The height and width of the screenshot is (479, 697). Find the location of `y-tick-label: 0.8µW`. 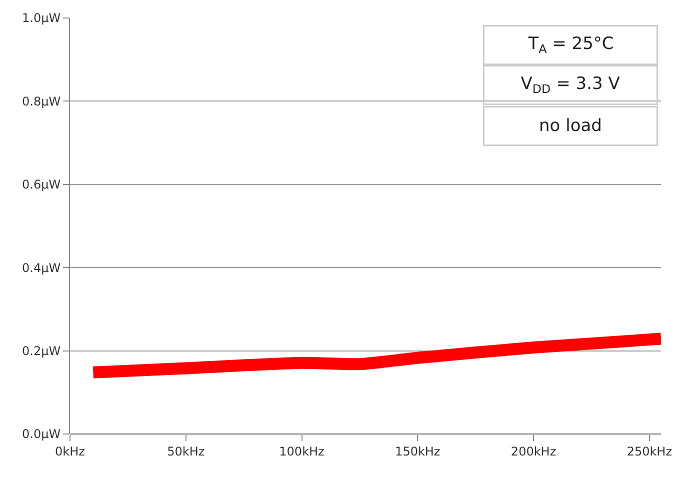

y-tick-label: 0.8µW is located at coordinates (41, 101).